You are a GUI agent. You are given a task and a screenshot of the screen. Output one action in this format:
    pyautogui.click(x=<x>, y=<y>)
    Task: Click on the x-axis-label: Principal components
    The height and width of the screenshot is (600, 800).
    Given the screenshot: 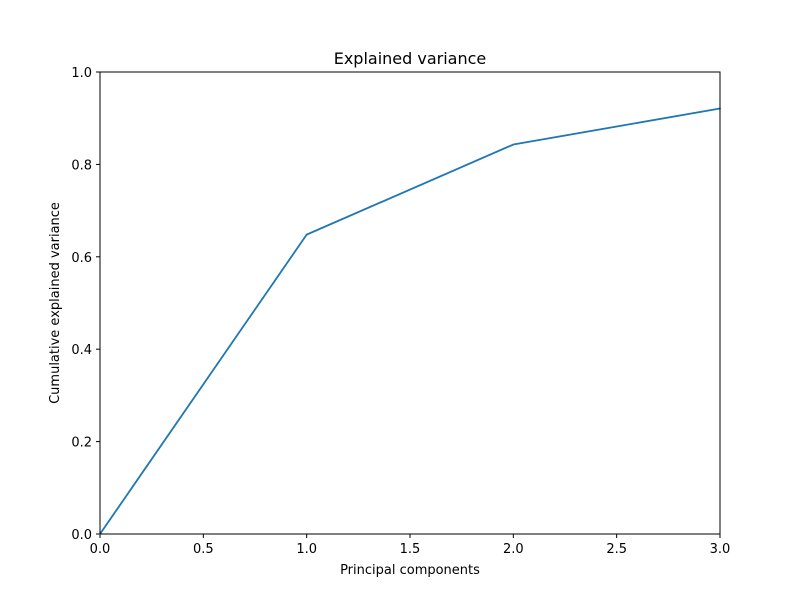 What is the action you would take?
    pyautogui.click(x=410, y=570)
    